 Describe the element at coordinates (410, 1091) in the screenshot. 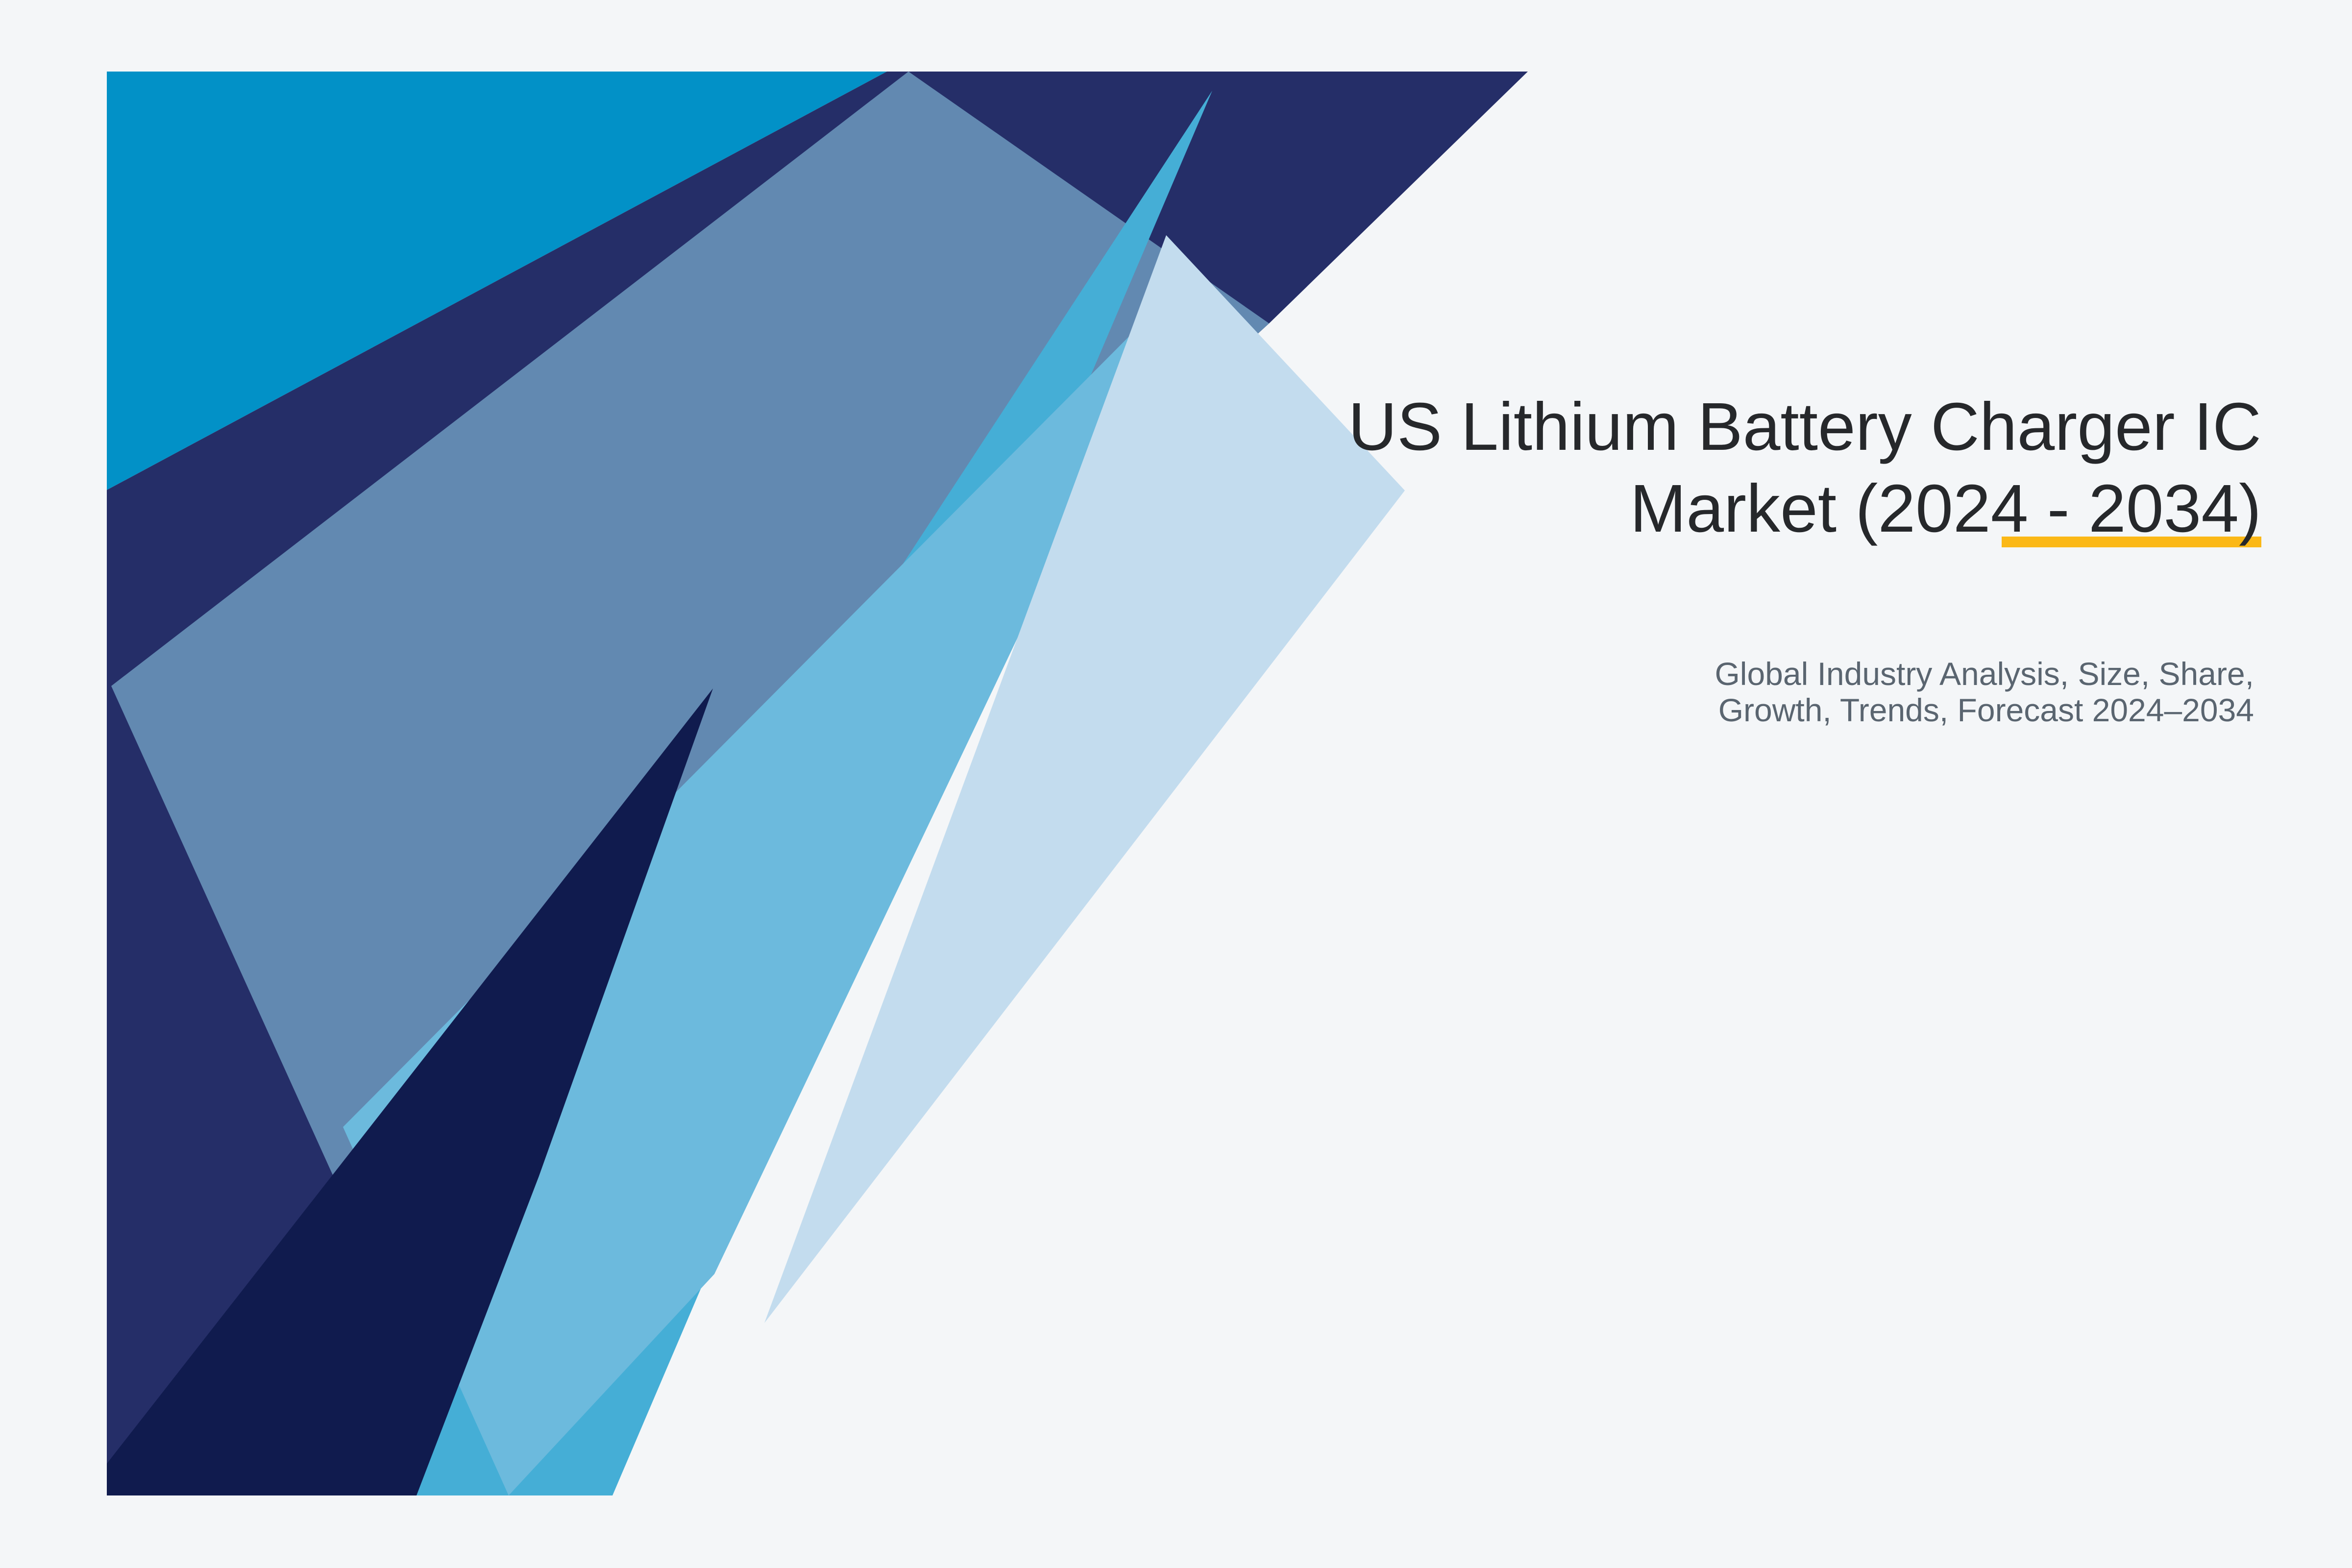

I see `decor-wedge-dark-navy` at that location.